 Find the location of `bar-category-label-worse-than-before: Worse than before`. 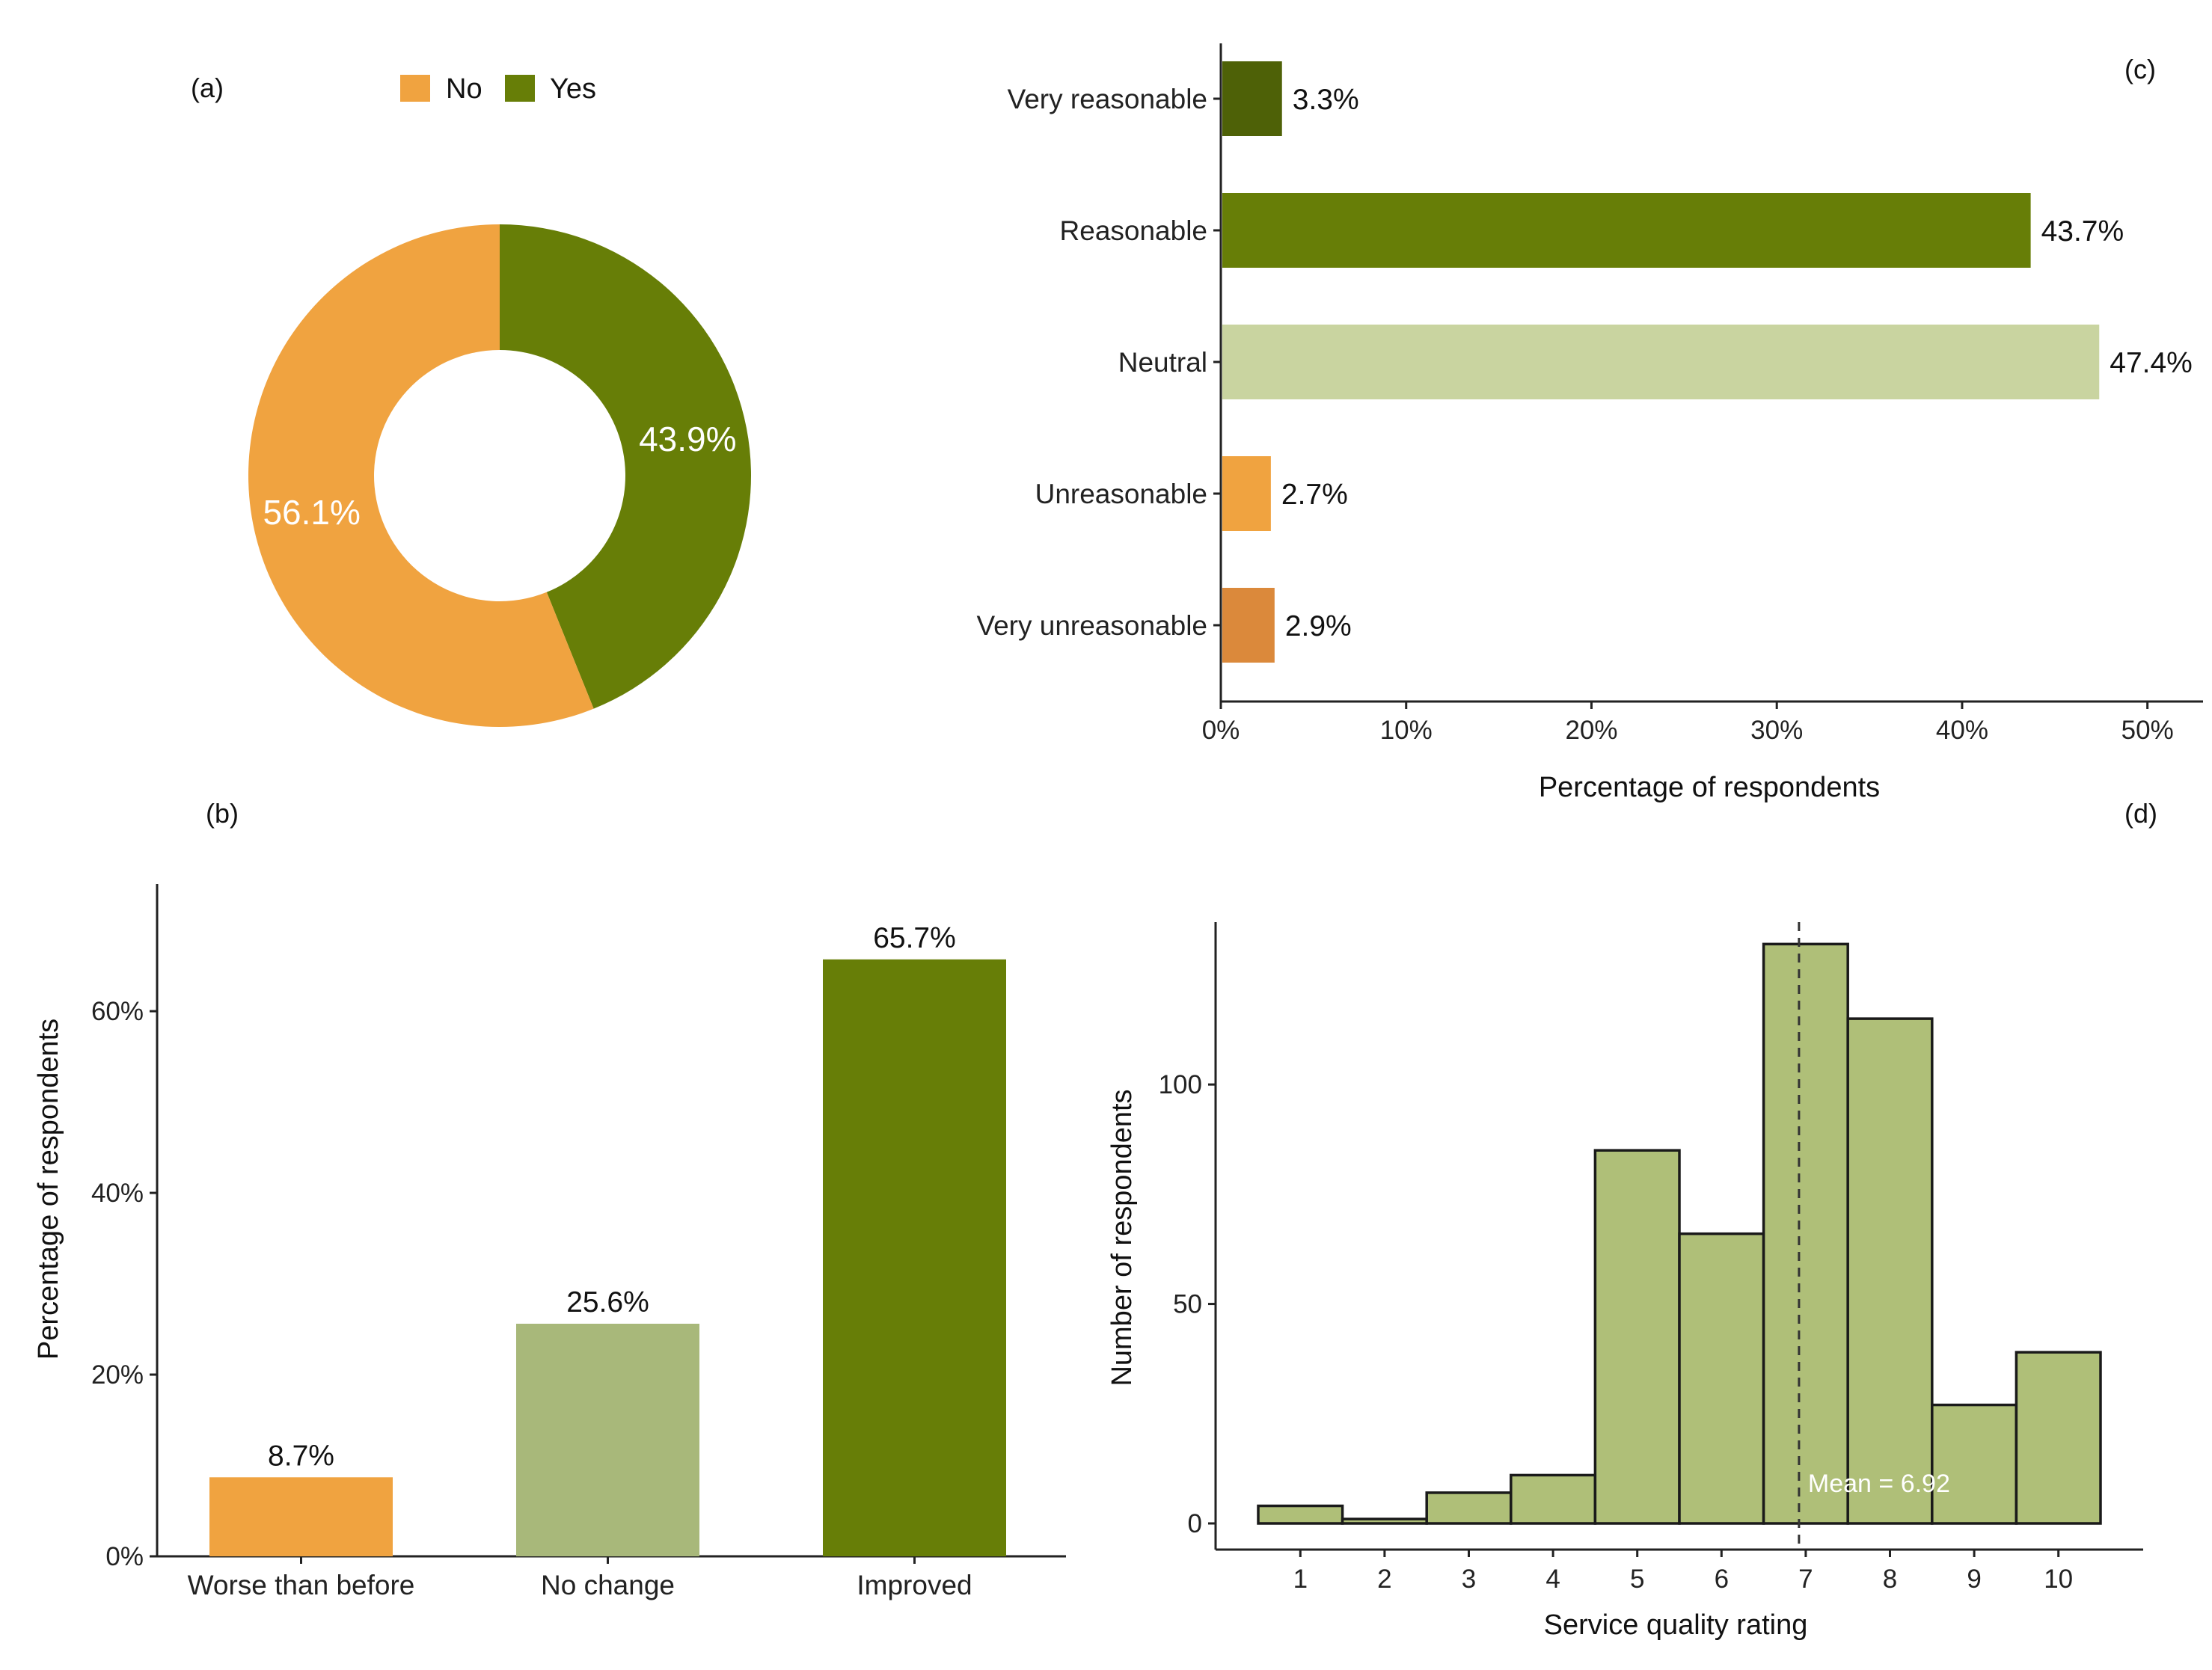

bar-category-label-worse-than-before: Worse than before is located at coordinates (301, 1585).